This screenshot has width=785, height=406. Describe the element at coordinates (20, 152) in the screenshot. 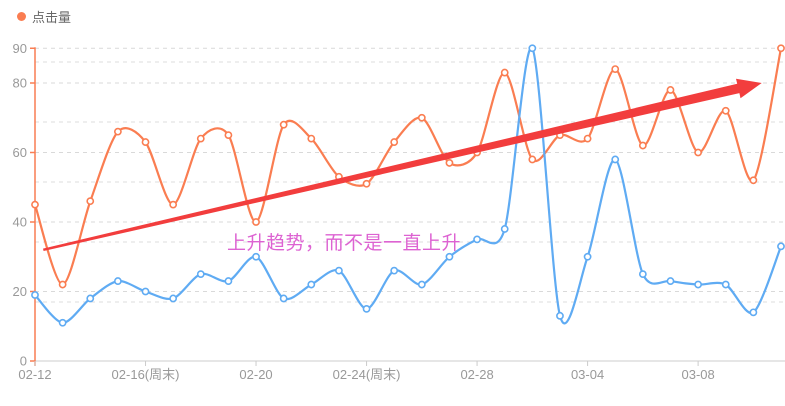

I see `y-axis-label: 60` at that location.